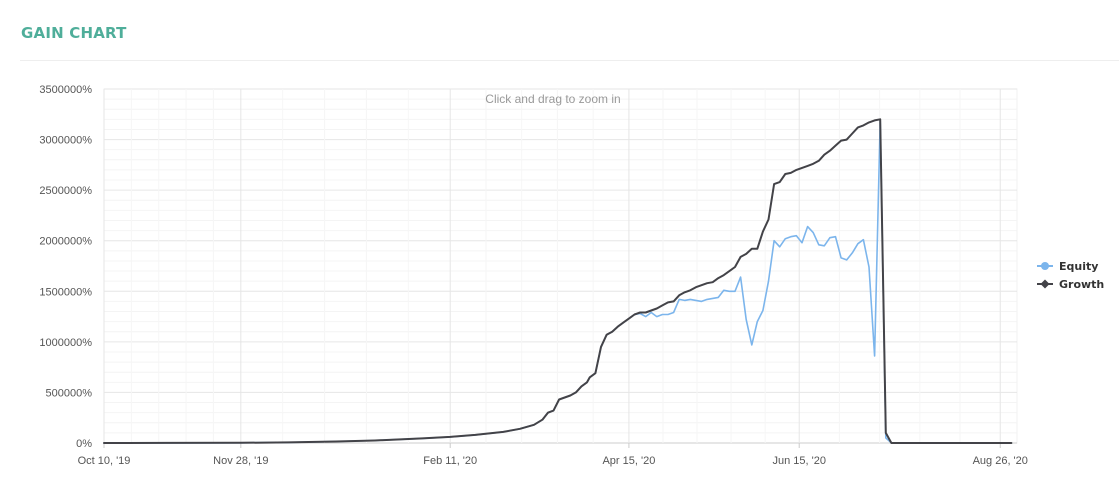 The image size is (1119, 493). Describe the element at coordinates (628, 461) in the screenshot. I see `x-tick-label: Apr 15, '20` at that location.